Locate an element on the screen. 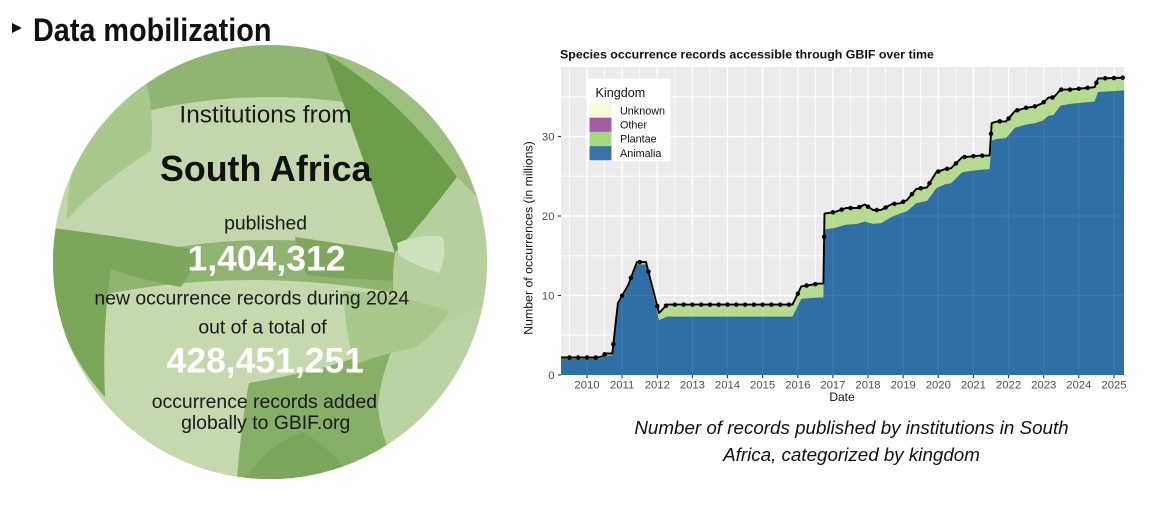 The height and width of the screenshot is (519, 1150). svg-text: 2019 is located at coordinates (903, 386).